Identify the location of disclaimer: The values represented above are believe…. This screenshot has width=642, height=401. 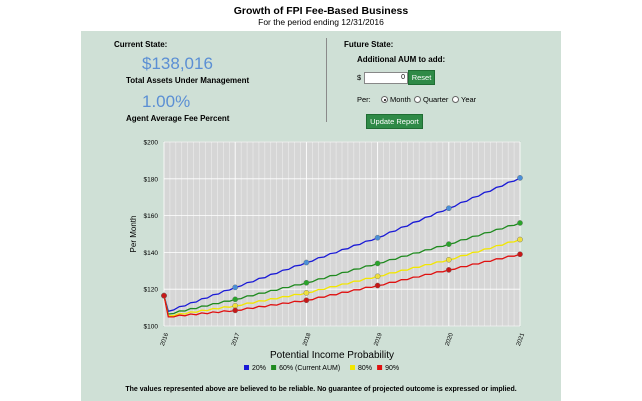
(321, 389).